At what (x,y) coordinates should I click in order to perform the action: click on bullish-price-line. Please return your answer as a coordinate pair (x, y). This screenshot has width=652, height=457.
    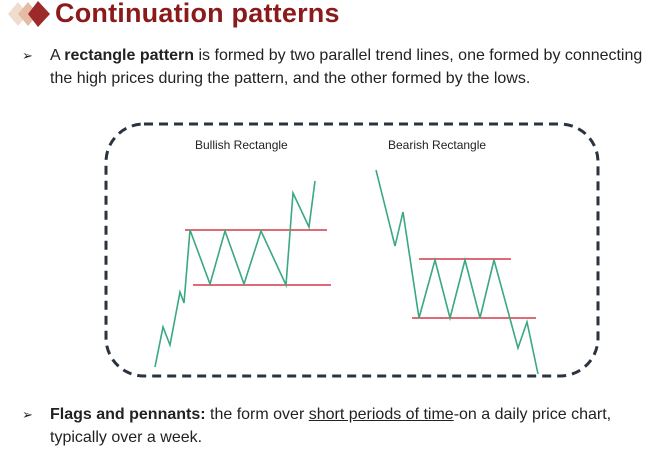
    Looking at the image, I should click on (235, 274).